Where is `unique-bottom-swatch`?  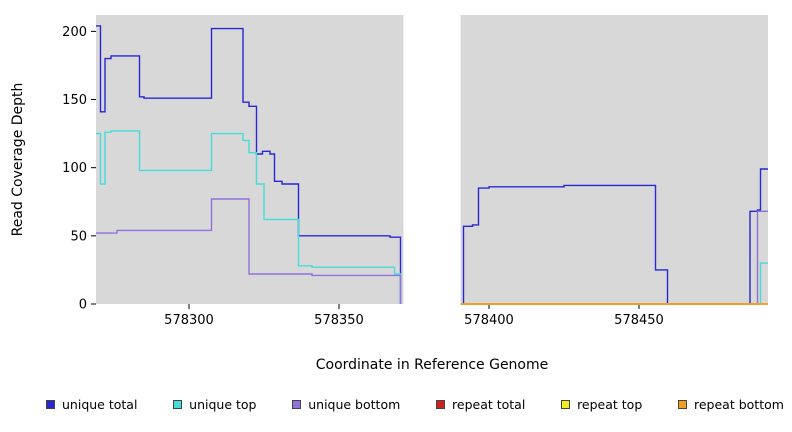 unique-bottom-swatch is located at coordinates (297, 404).